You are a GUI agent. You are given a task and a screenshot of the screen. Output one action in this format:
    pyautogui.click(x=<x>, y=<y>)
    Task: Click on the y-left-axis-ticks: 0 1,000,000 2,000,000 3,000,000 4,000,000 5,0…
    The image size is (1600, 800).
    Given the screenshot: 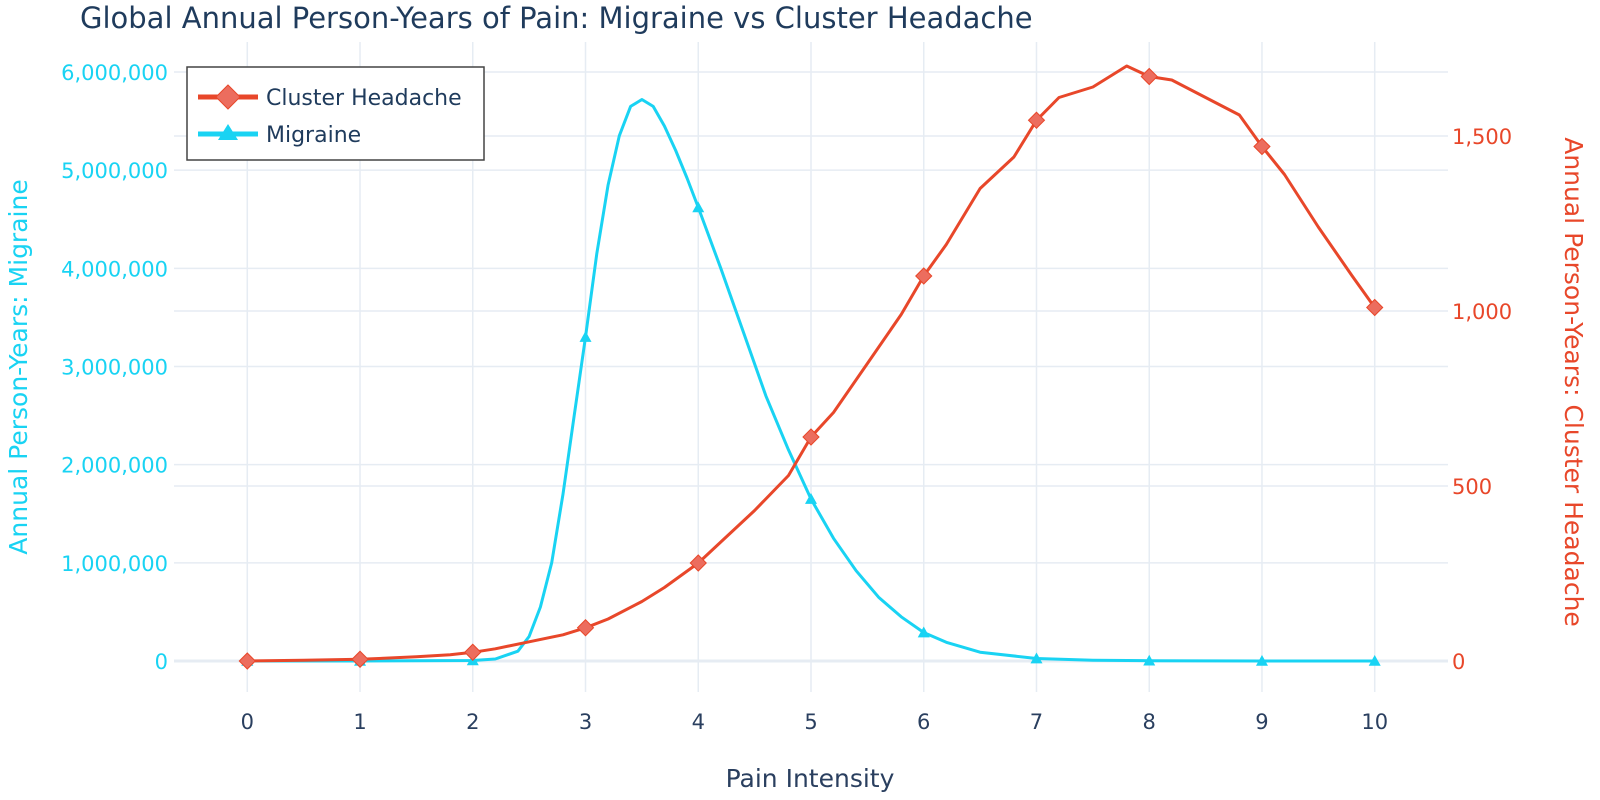 What is the action you would take?
    pyautogui.click(x=114, y=367)
    